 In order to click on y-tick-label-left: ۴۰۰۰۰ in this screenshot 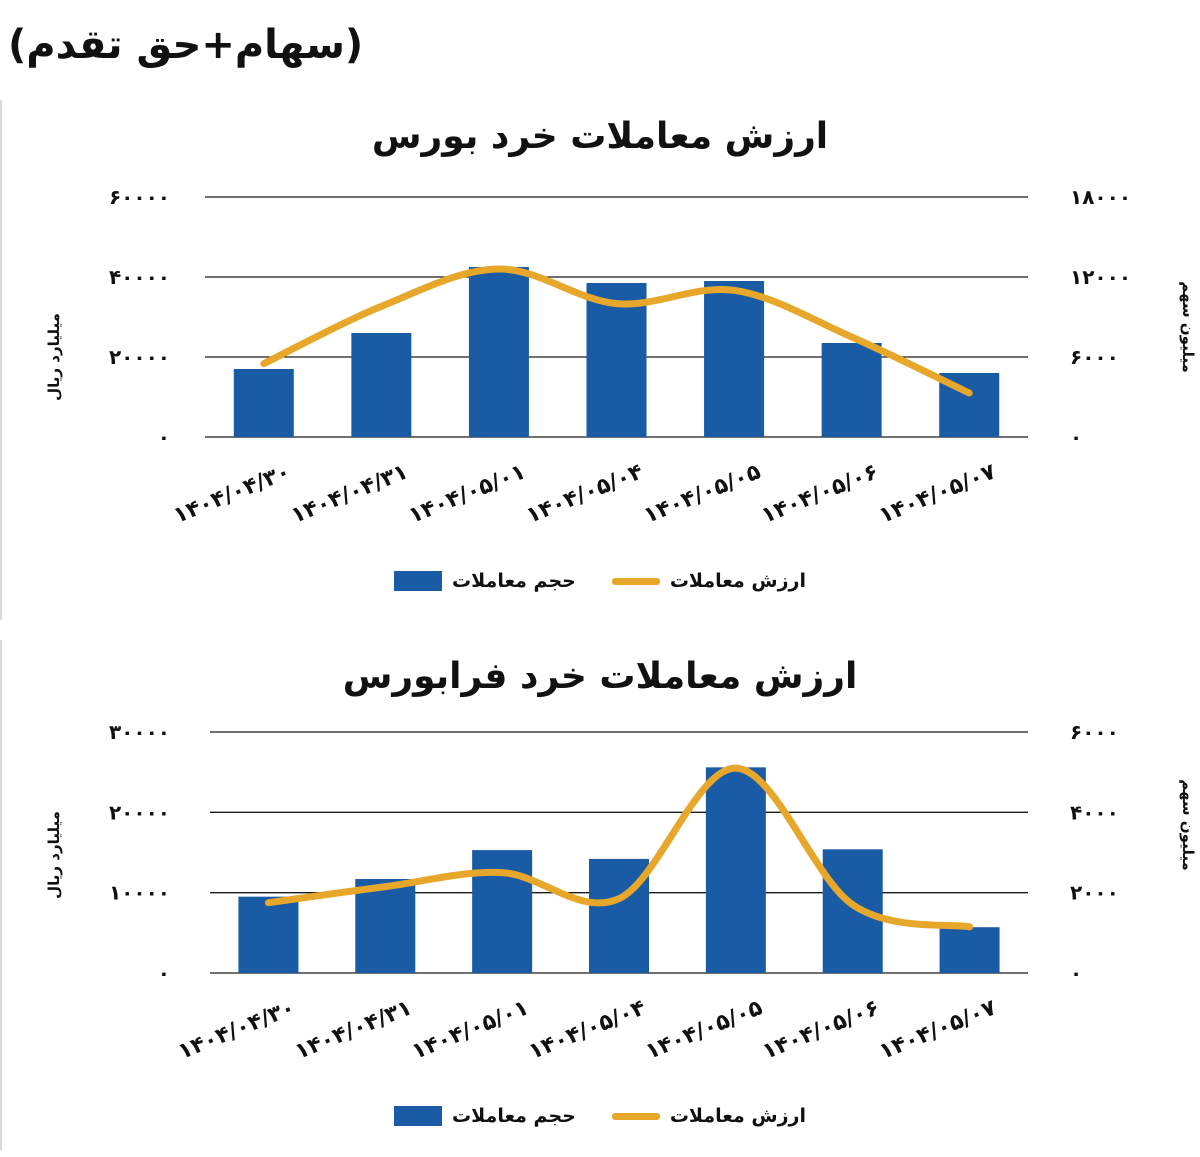, I will do `click(139, 277)`.